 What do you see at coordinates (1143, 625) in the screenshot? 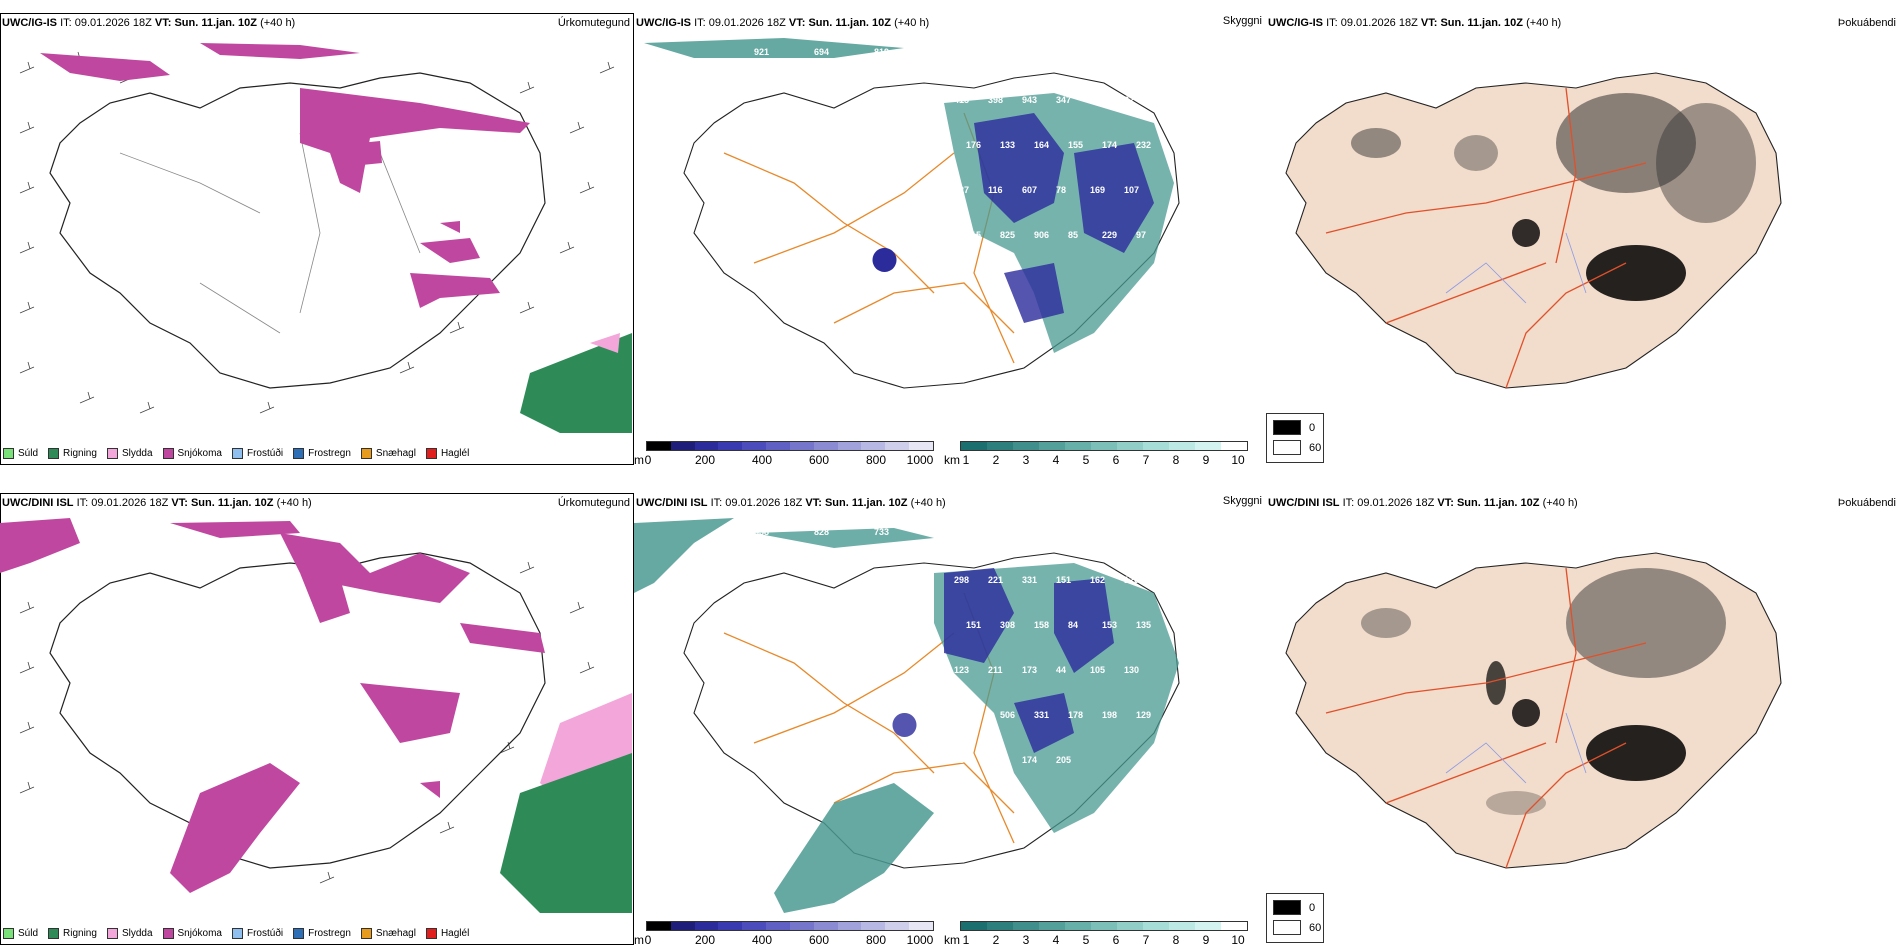
I see `vis-value-label: 135` at bounding box center [1143, 625].